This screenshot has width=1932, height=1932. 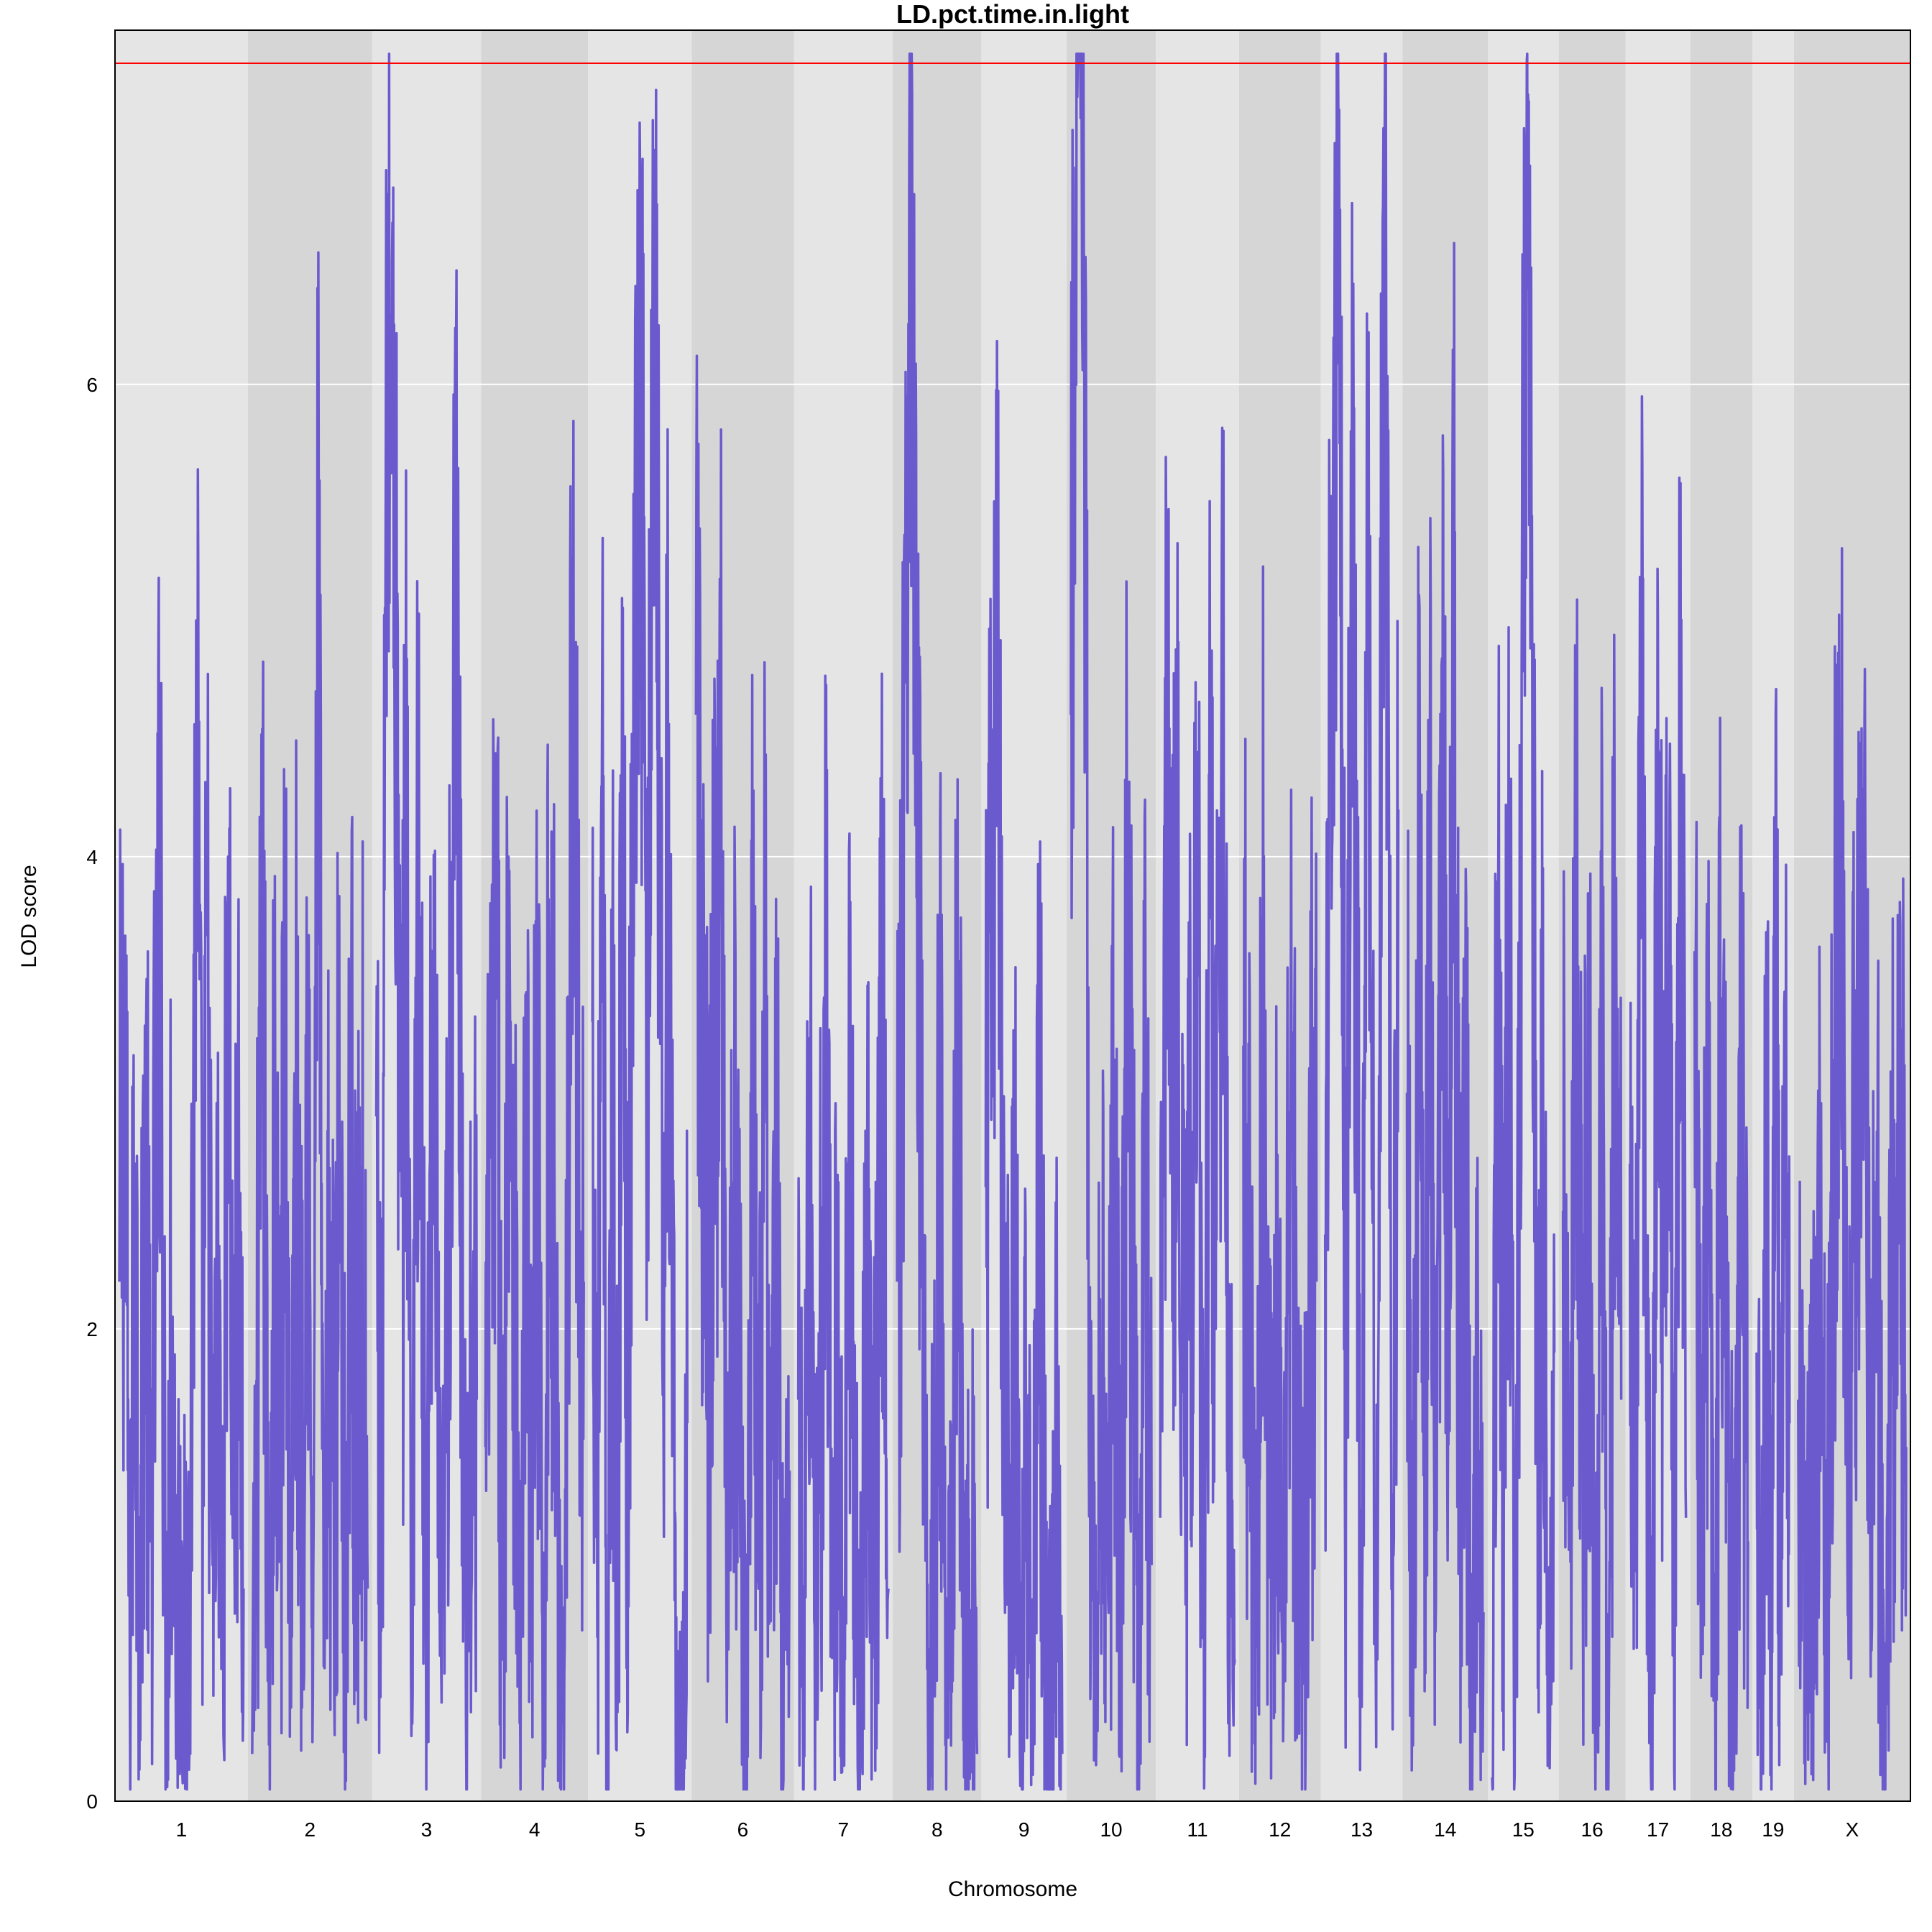 I want to click on y-axis: 0 2 4 6, so click(x=92, y=1093).